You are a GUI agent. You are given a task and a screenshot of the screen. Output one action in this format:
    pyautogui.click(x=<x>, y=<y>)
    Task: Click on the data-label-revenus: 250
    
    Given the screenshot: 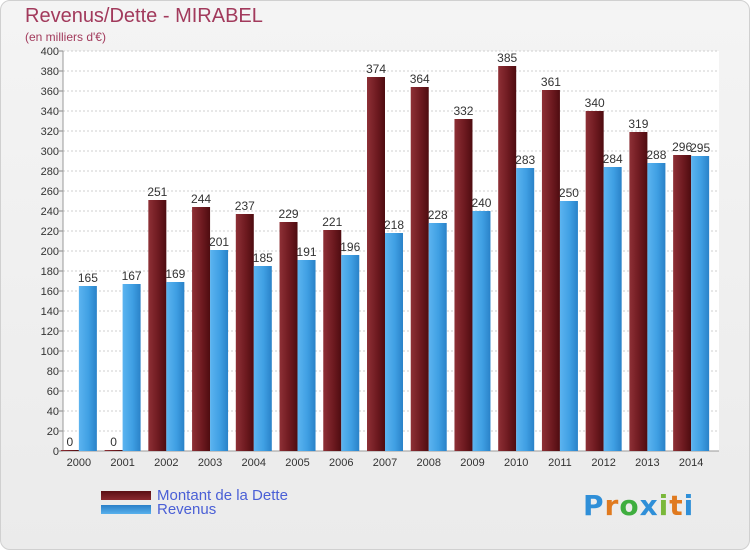 What is the action you would take?
    pyautogui.click(x=569, y=193)
    